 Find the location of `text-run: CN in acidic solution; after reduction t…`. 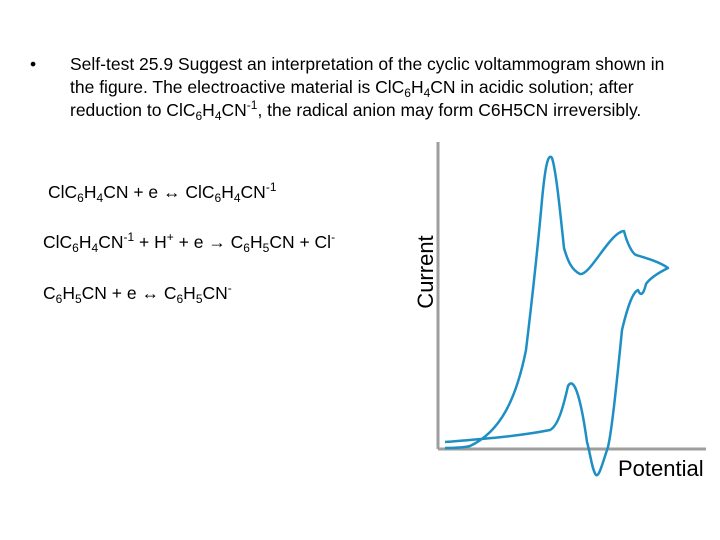

text-run: CN in acidic solution; after reduction t… is located at coordinates (352, 98).